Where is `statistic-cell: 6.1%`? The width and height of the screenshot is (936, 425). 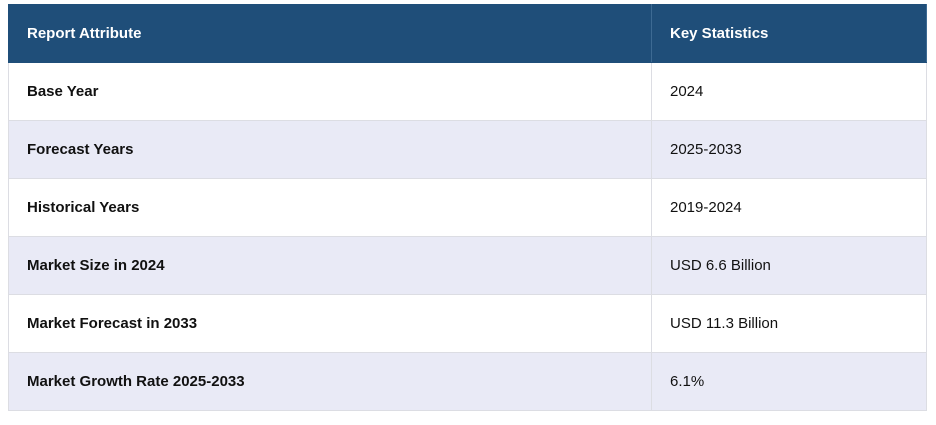 statistic-cell: 6.1% is located at coordinates (789, 381).